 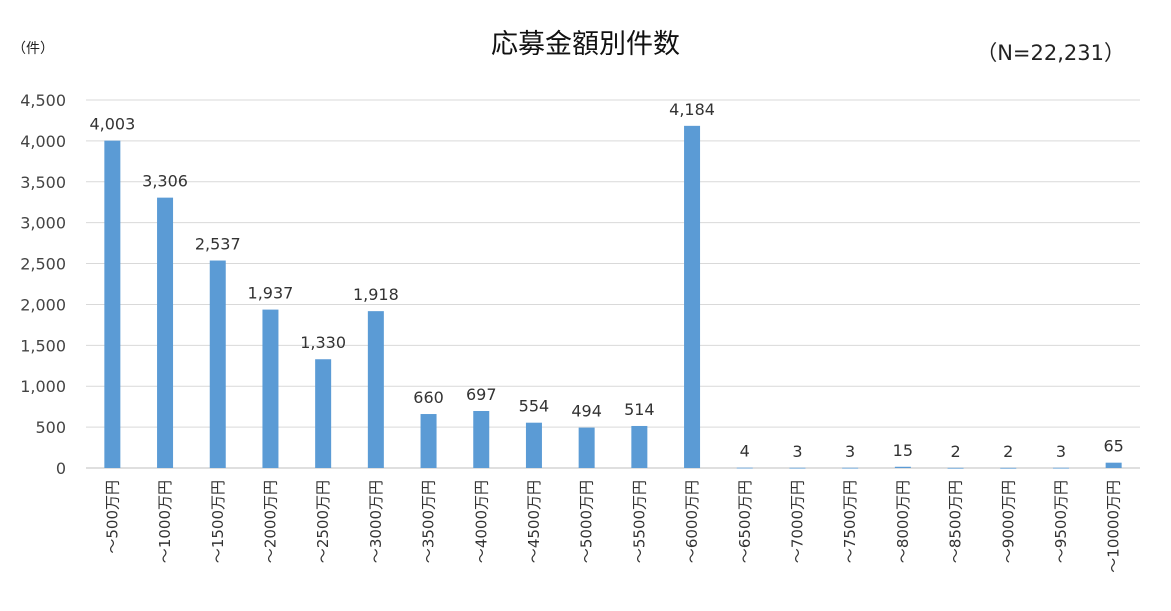 What do you see at coordinates (745, 521) in the screenshot?
I see `x-category-label: ～6500万円` at bounding box center [745, 521].